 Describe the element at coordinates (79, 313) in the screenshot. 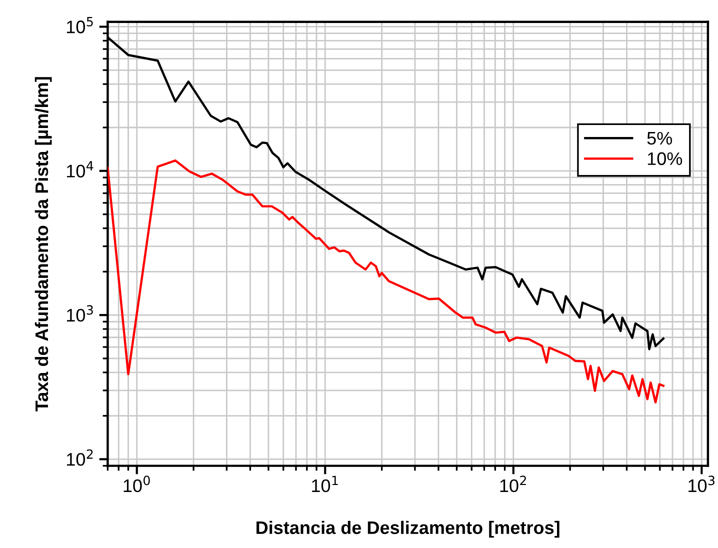

I see `y-tick-label: 10$^{3}$` at that location.